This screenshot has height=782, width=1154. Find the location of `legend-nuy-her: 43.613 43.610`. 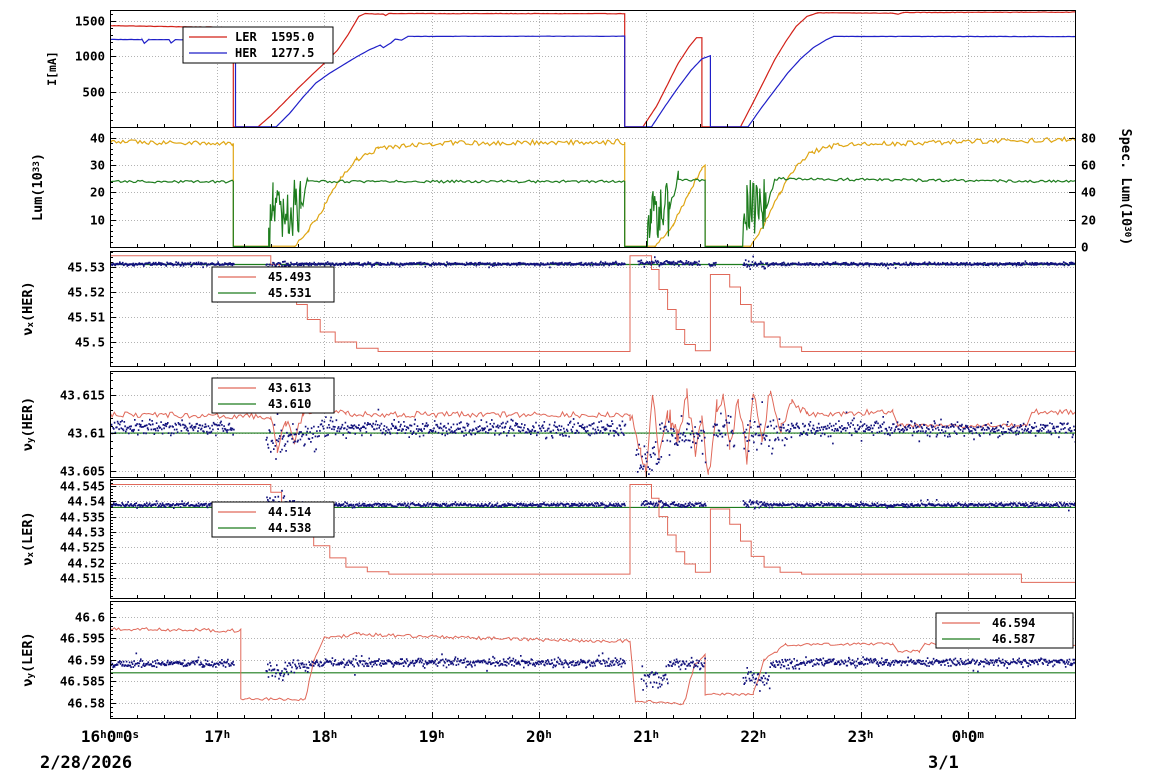

legend-nuy-her: 43.613 43.610 is located at coordinates (273, 395).